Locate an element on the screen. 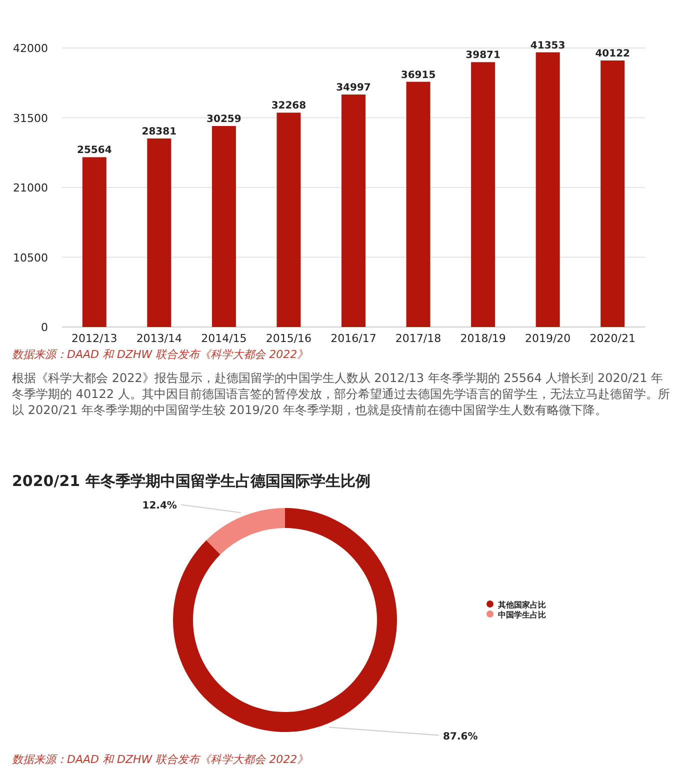 This screenshot has height=775, width=682. y-tick-label: 0 is located at coordinates (44, 327).